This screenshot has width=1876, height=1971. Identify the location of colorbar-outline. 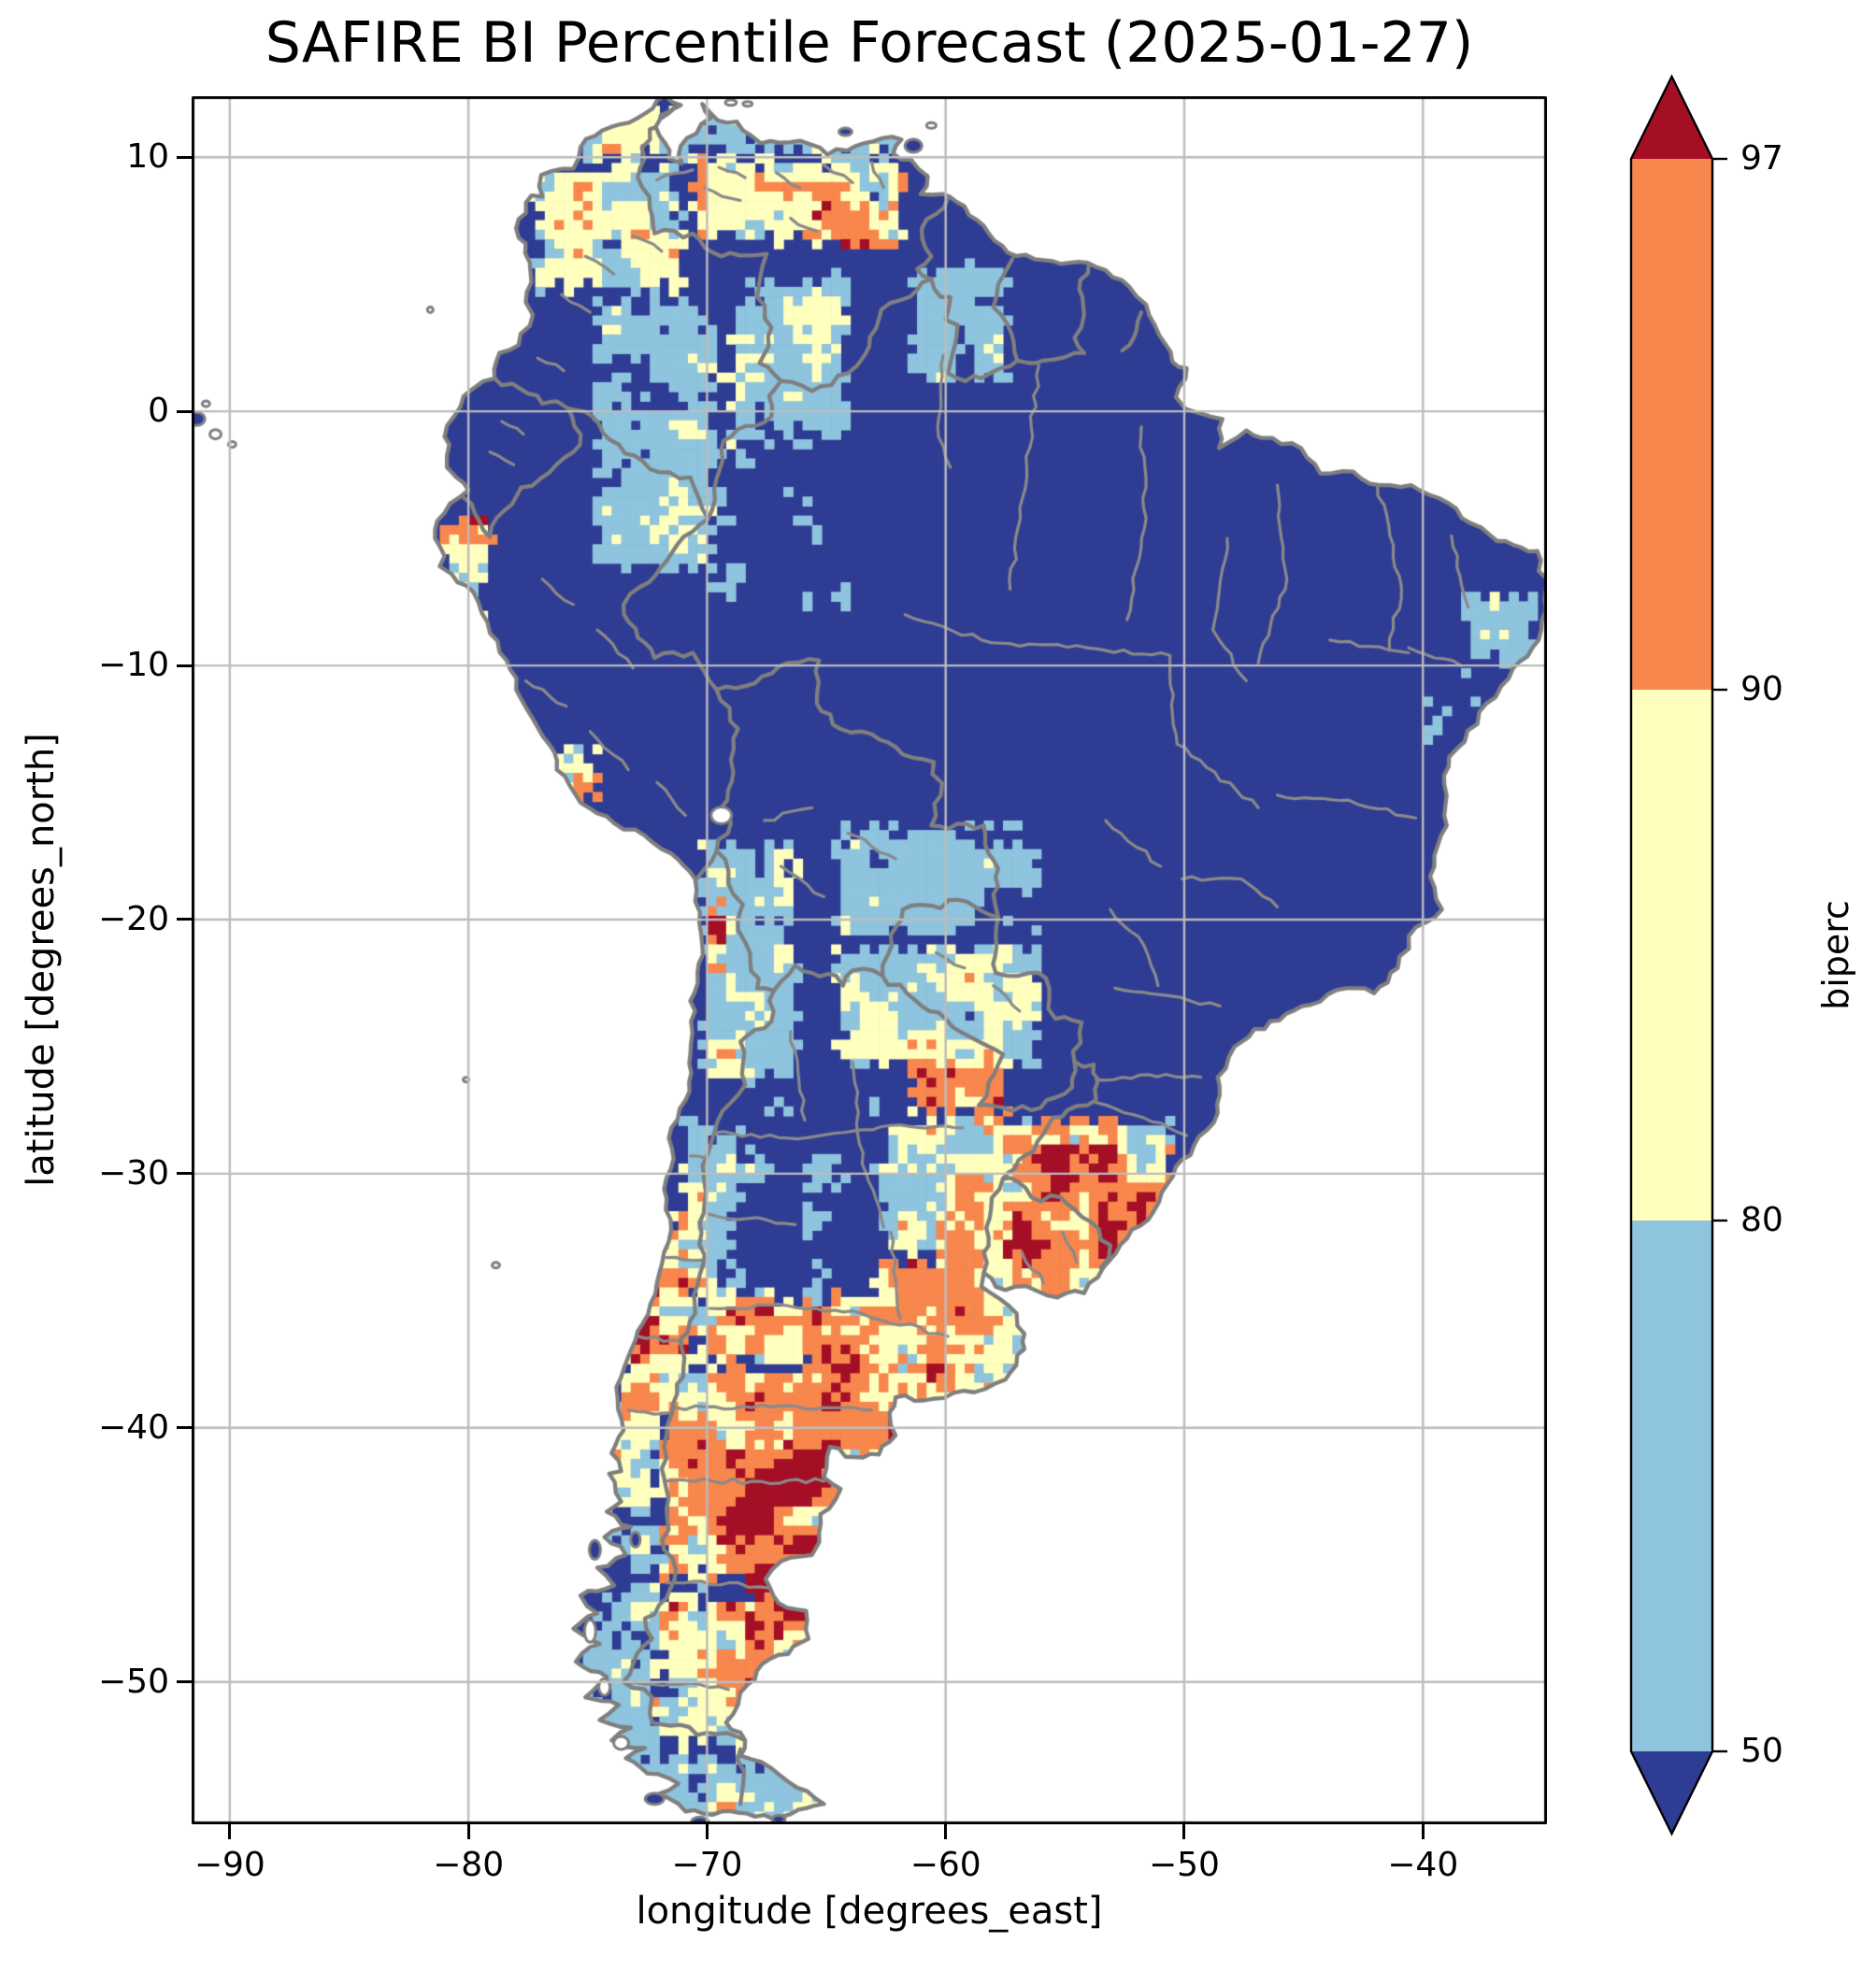
(1671, 955).